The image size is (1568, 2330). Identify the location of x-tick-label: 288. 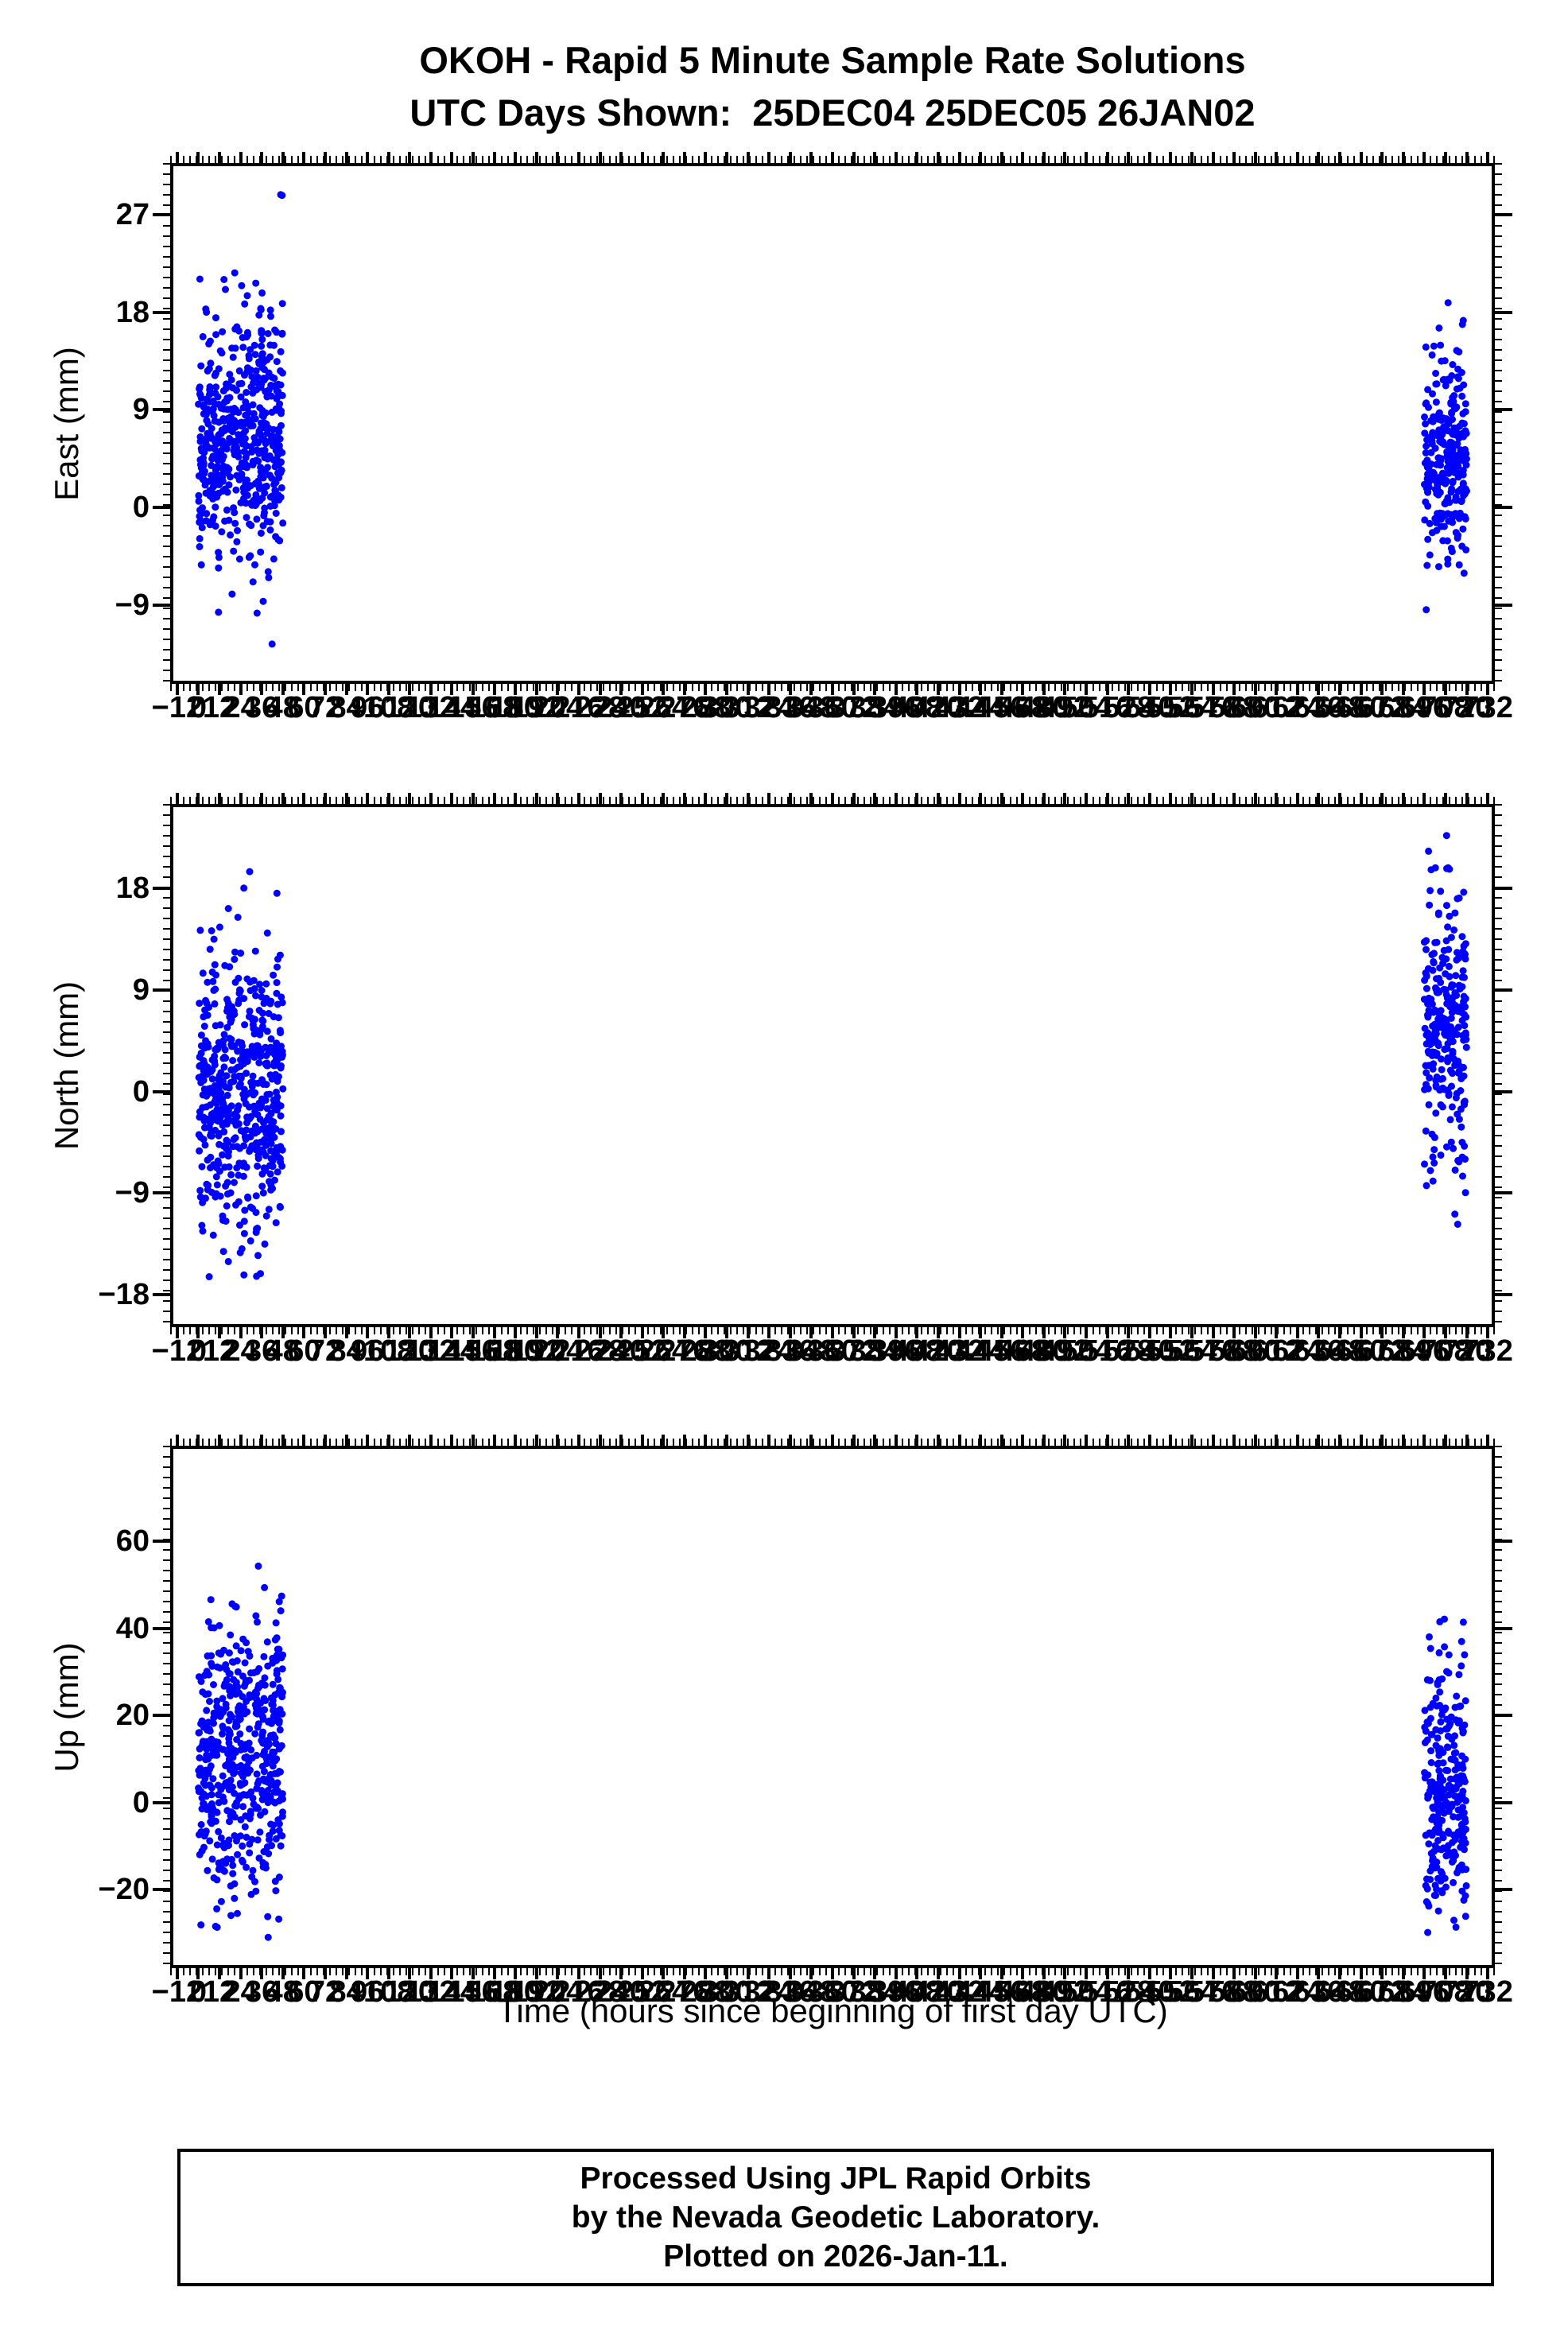
(706, 1351).